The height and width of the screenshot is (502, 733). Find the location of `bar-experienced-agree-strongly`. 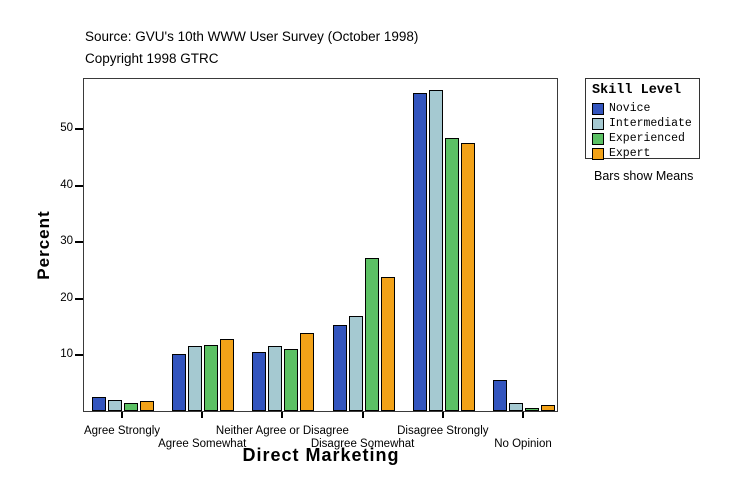

bar-experienced-agree-strongly is located at coordinates (131, 407).